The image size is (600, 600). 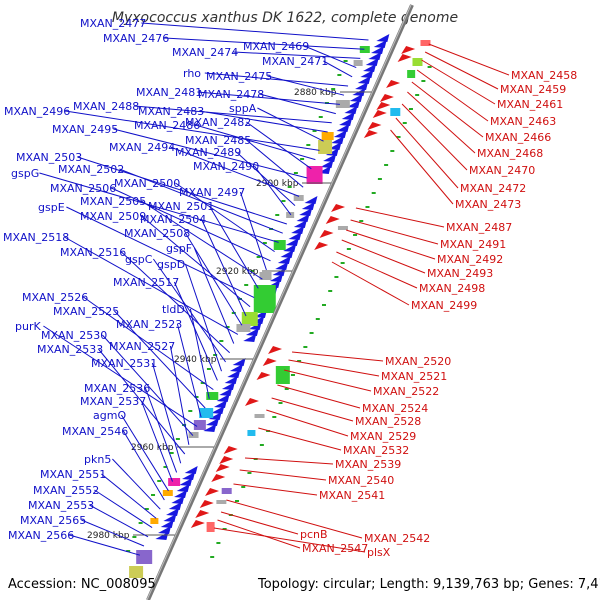 What do you see at coordinates (74, 335) in the screenshot?
I see `left-gene-label: MXAN_2530` at bounding box center [74, 335].